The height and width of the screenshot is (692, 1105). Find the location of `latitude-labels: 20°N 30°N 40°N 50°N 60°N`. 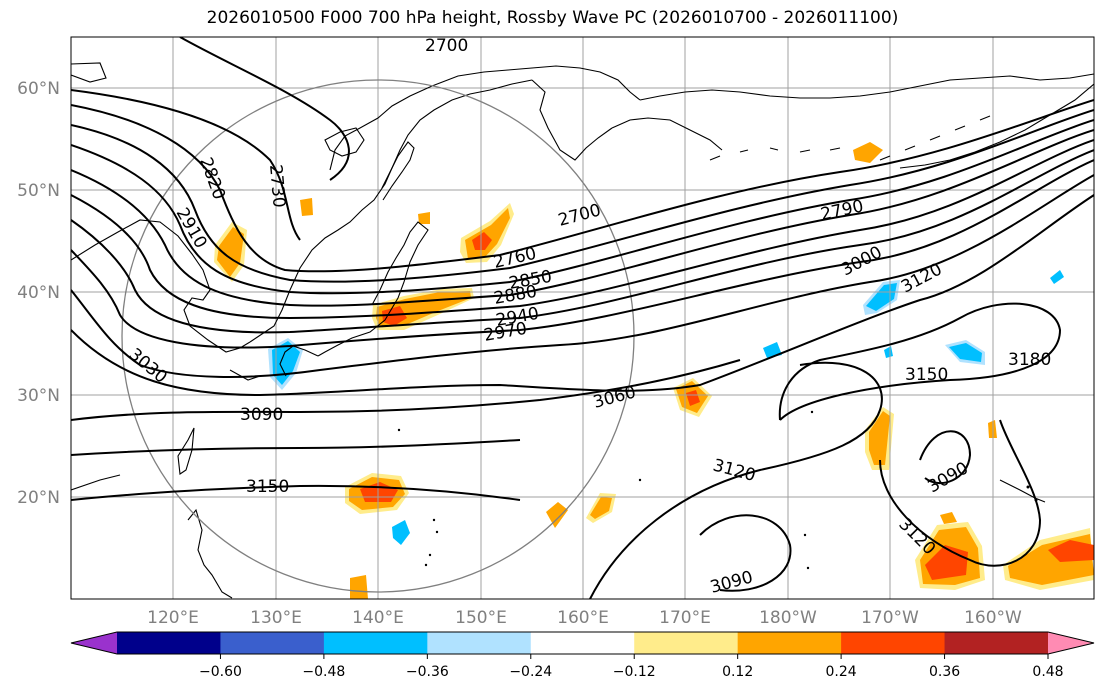

latitude-labels: 20°N 30°N 40°N 50°N 60°N is located at coordinates (38, 293).